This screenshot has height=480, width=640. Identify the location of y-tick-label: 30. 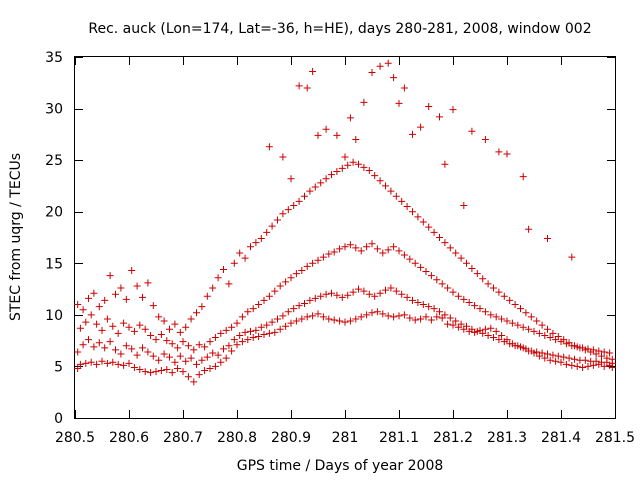
(54, 110).